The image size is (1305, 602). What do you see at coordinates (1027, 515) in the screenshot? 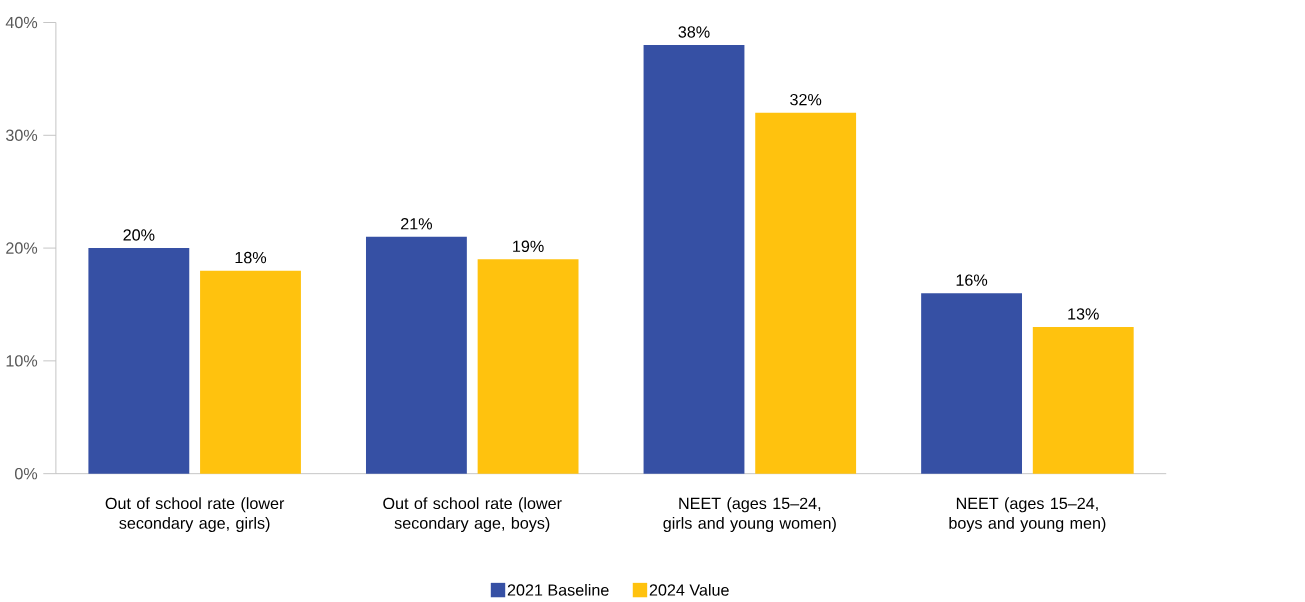
I see `x-tick-label: NEET (ages 15–24, boys and young men)` at bounding box center [1027, 515].